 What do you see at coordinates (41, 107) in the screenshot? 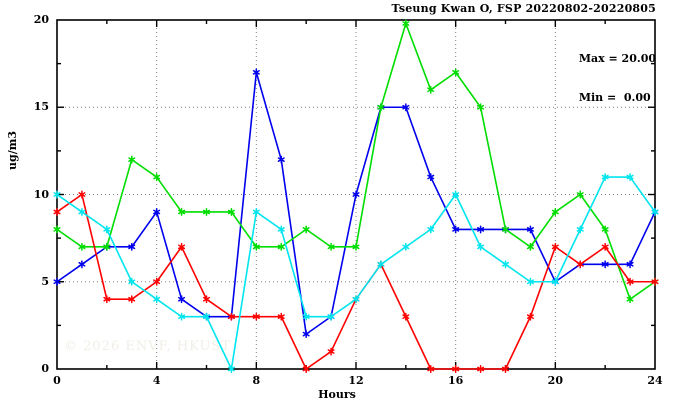
I see `y-tick-label: 15` at bounding box center [41, 107].